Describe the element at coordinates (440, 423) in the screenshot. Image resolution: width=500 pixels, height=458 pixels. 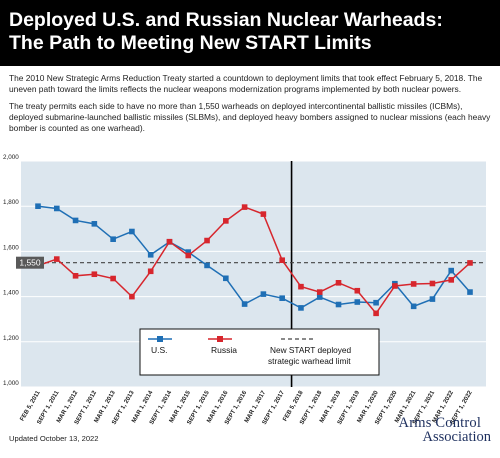
I see `logo-line-1: Arms Control` at that location.